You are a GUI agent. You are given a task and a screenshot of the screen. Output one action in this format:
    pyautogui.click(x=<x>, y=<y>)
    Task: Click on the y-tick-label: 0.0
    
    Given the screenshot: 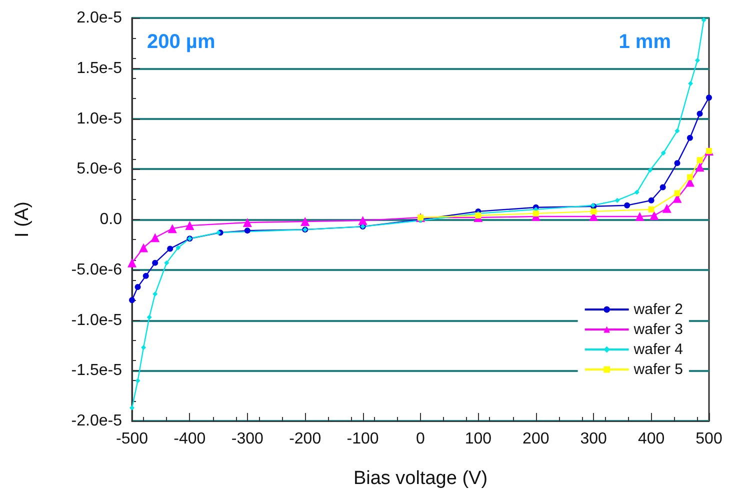 What is the action you would take?
    pyautogui.click(x=111, y=219)
    